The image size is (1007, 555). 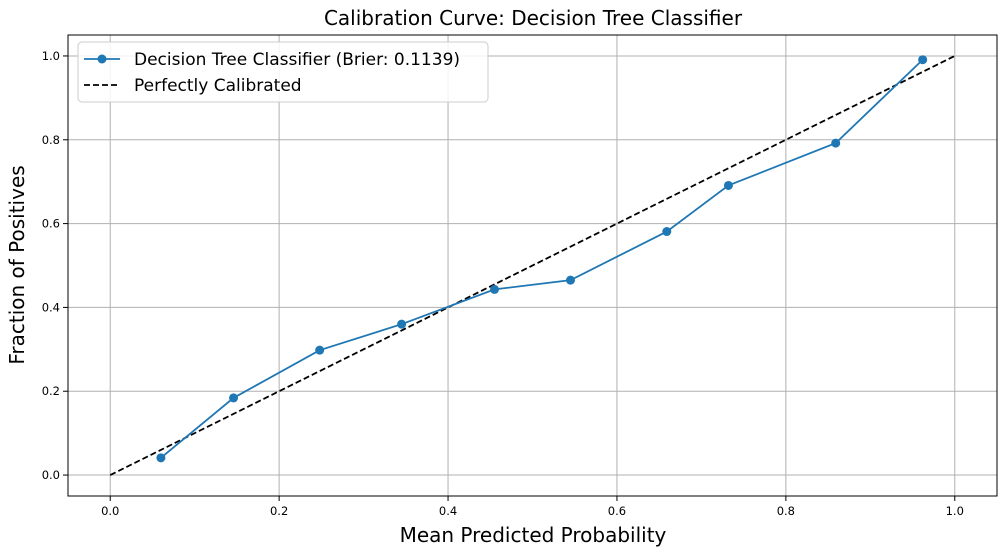 I want to click on y-tick-label: 0.0, so click(x=51, y=475).